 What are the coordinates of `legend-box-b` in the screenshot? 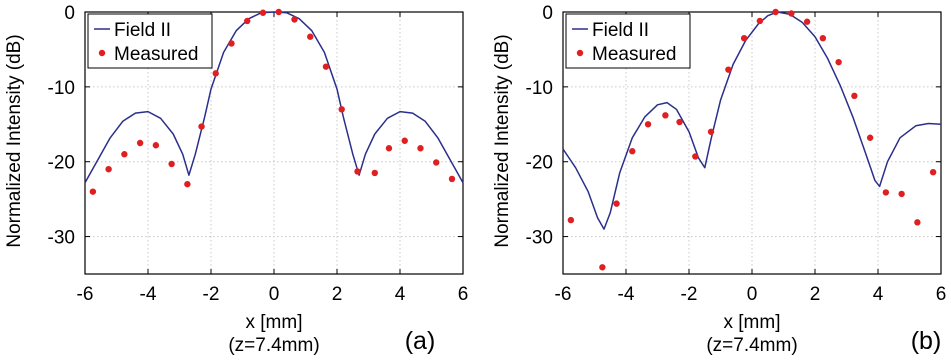 It's located at (628, 41).